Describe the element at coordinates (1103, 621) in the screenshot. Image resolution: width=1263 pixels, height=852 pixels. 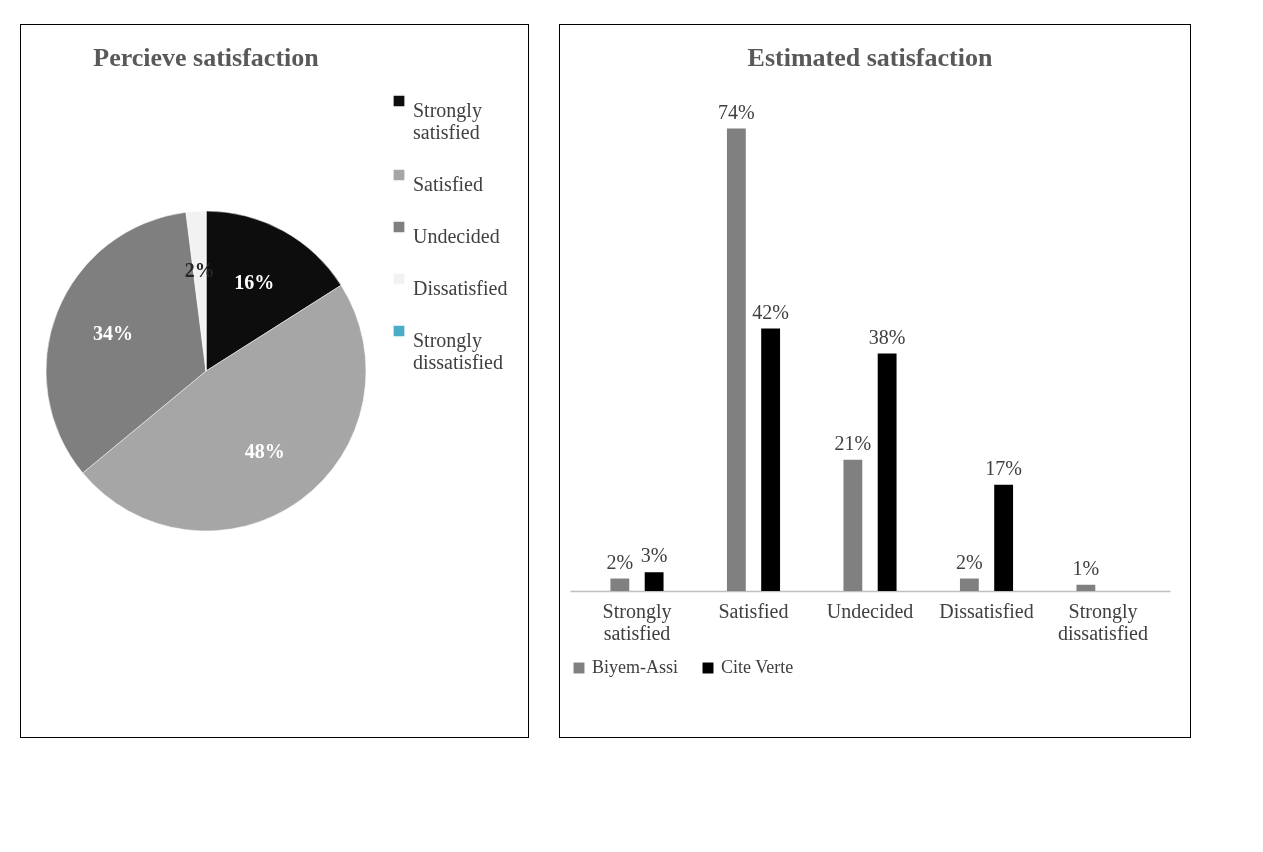
I see `x-tick-label: Strongly dissatisfied` at that location.